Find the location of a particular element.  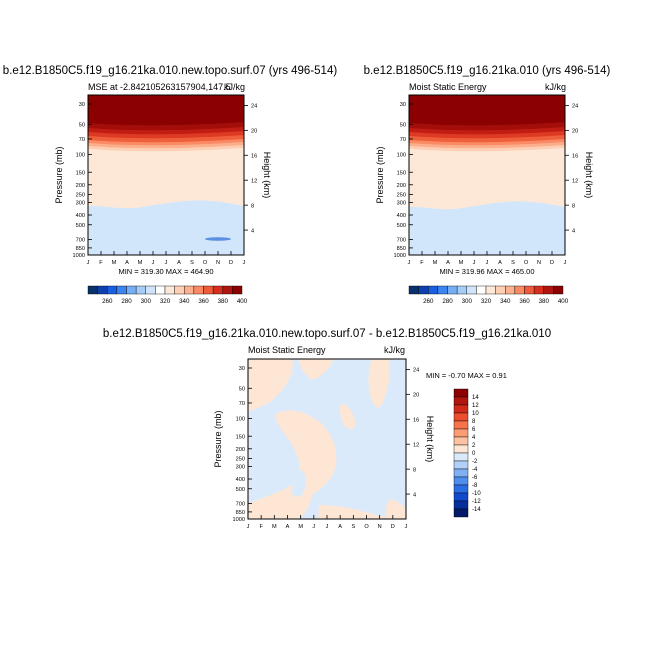

y-tick-label: 200 is located at coordinates (401, 186).